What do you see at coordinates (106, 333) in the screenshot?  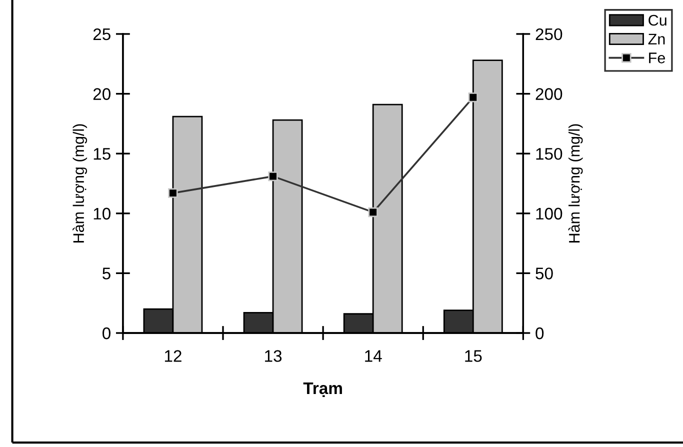 I see `y-tick-label: 0` at bounding box center [106, 333].